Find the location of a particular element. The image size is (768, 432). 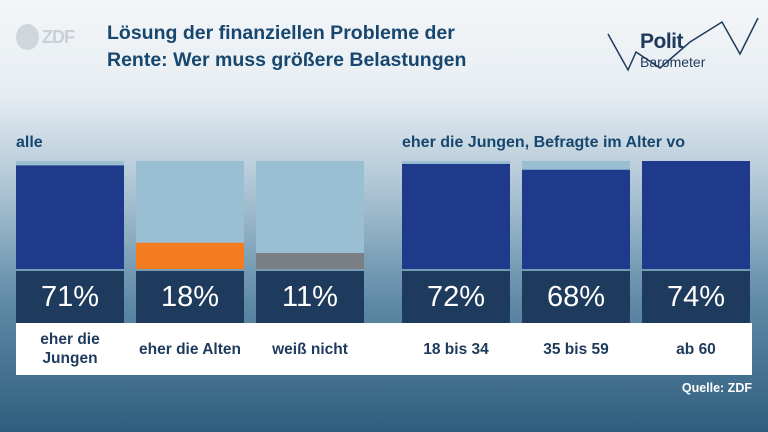

brand-barometer: Barometer is located at coordinates (673, 62).